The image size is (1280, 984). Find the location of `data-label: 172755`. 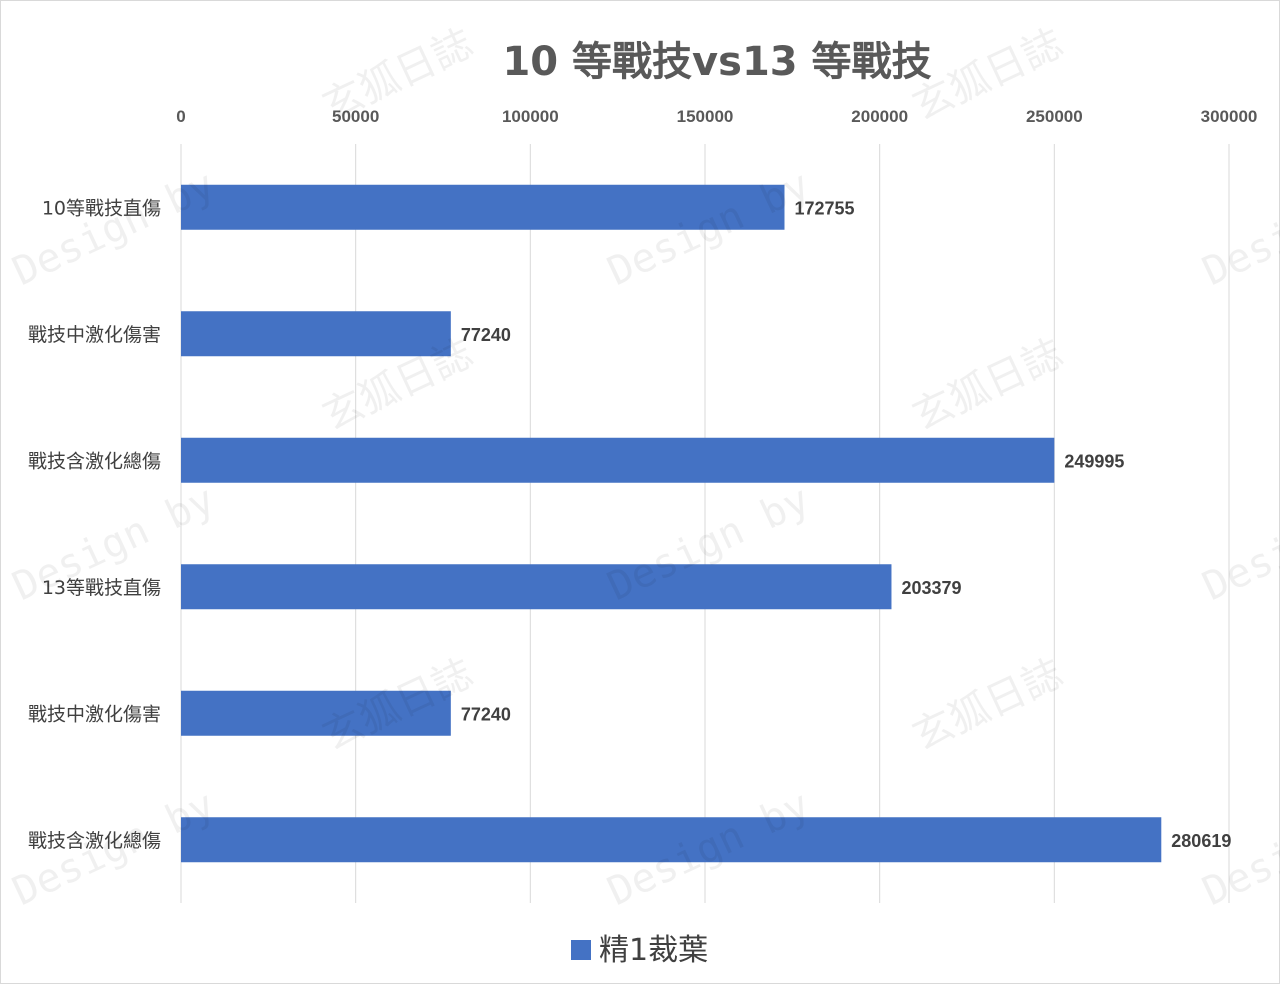

data-label: 172755 is located at coordinates (824, 208).